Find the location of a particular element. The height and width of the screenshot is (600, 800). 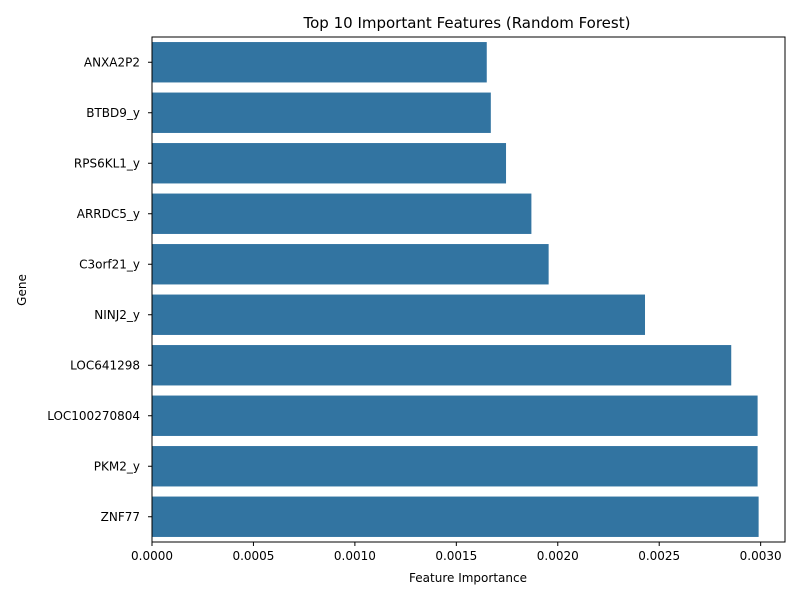

x-tick-label: 0.0025 is located at coordinates (659, 556).